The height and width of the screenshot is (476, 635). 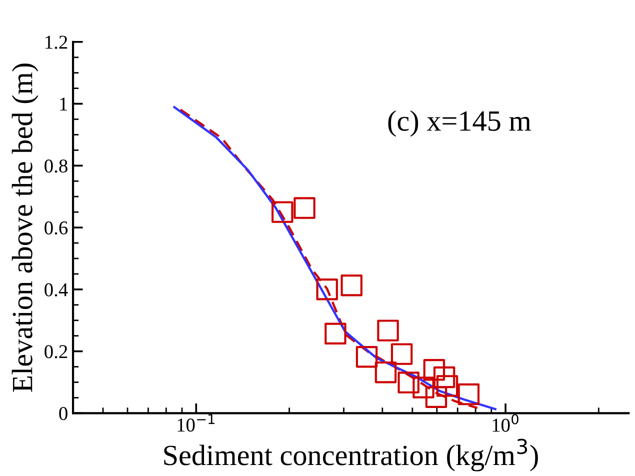 What do you see at coordinates (56, 228) in the screenshot?
I see `y-tick-label: 0.6` at bounding box center [56, 228].